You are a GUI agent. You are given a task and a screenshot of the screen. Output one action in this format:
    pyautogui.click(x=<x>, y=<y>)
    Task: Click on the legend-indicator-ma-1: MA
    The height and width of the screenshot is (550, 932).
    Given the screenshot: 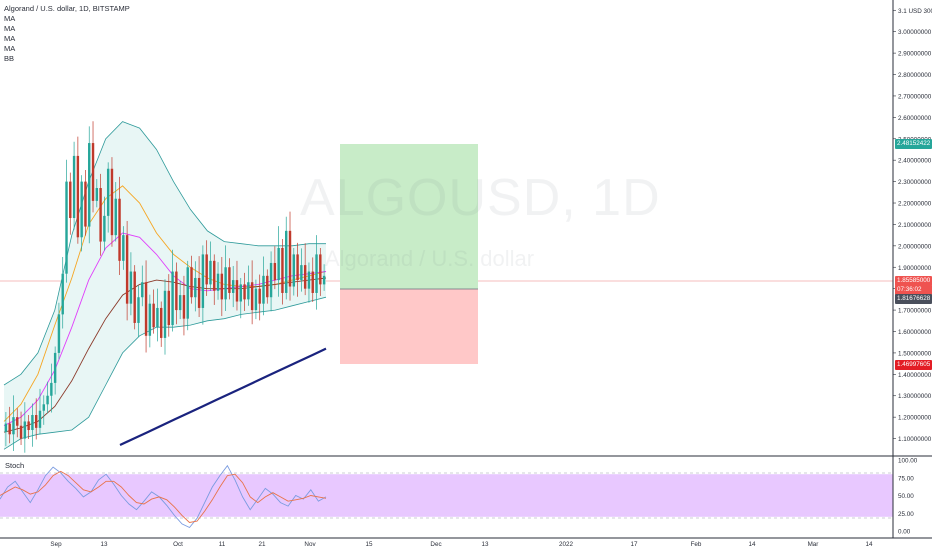 What is the action you would take?
    pyautogui.click(x=10, y=18)
    